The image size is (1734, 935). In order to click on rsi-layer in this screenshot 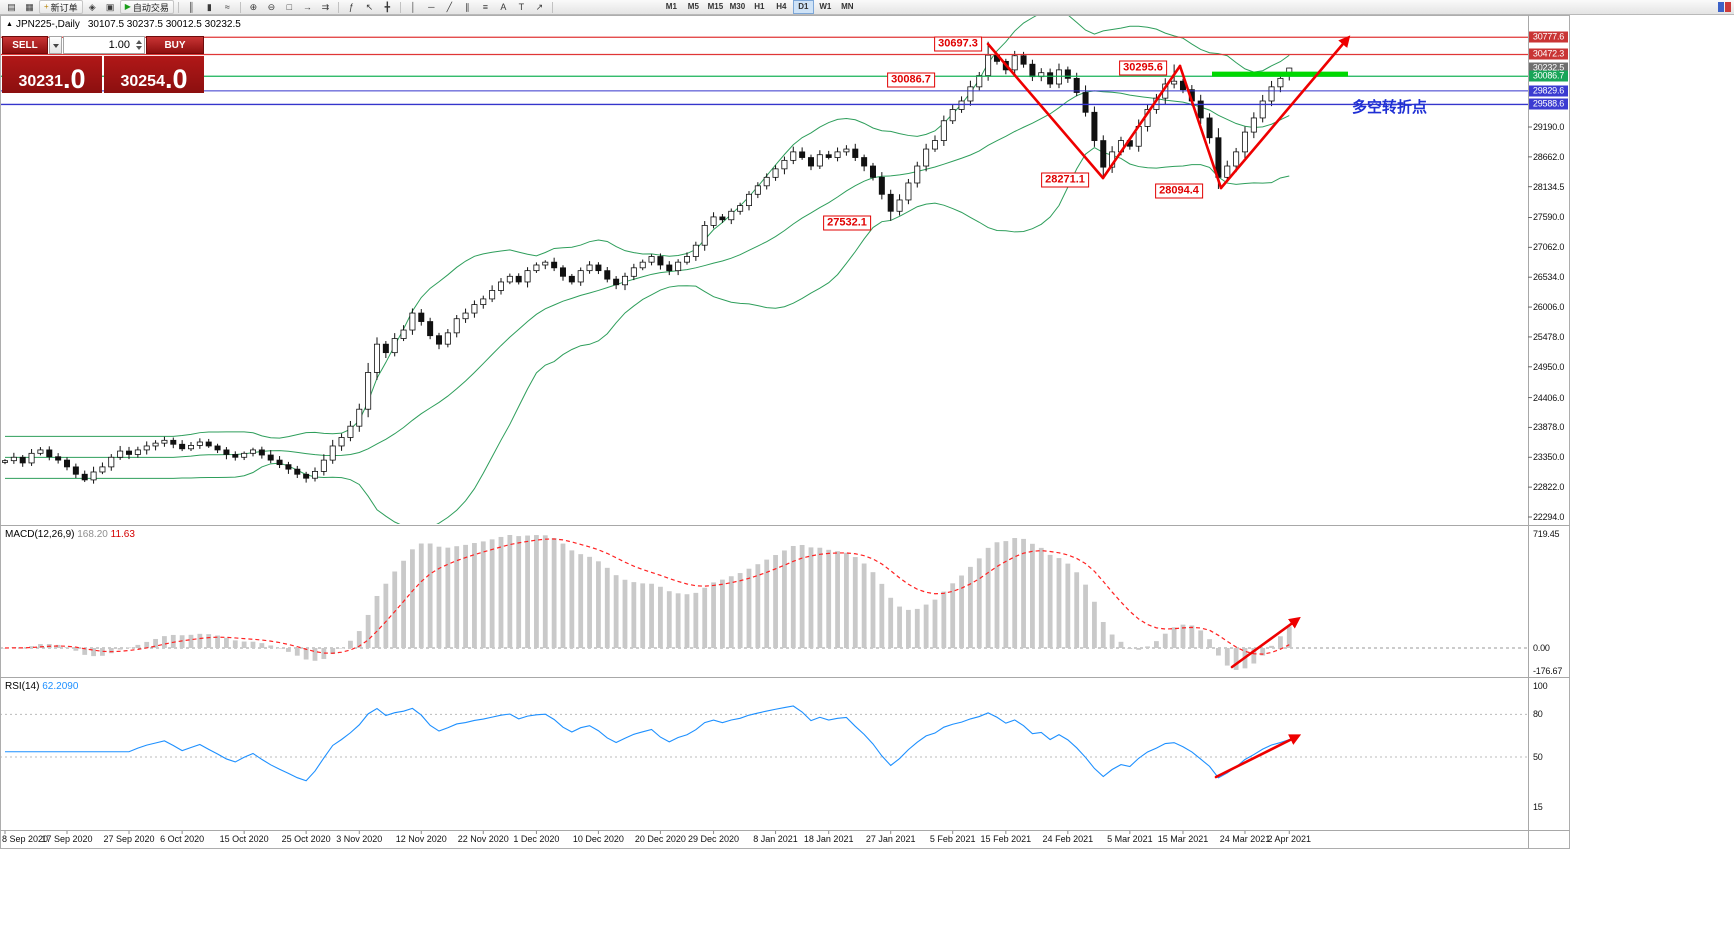, I will do `click(764, 743)`.